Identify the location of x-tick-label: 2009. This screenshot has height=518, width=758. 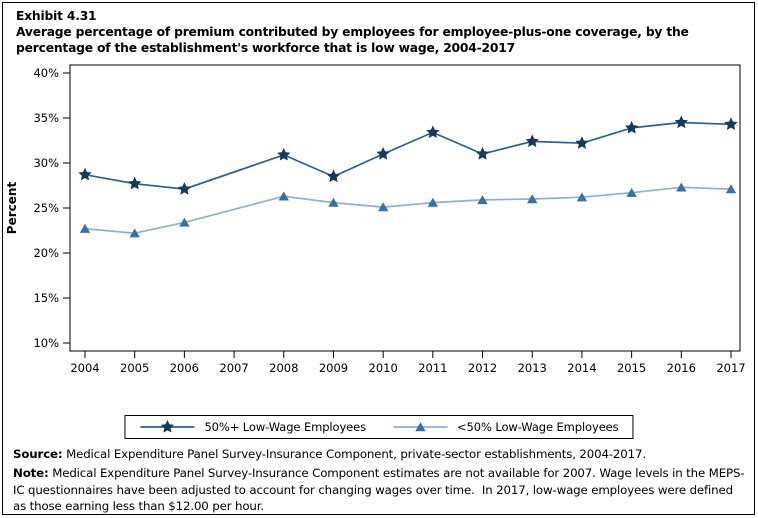
(333, 368).